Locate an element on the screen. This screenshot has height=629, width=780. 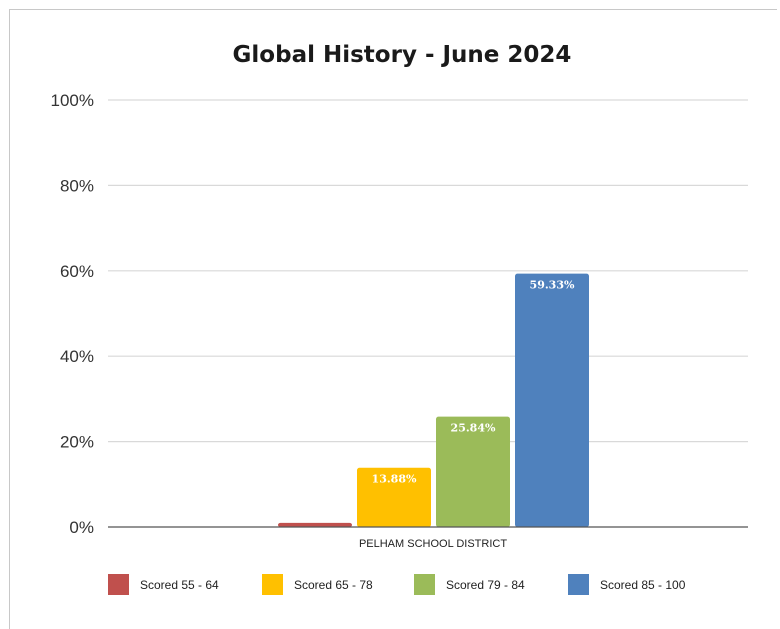
y-tick-label: 100% is located at coordinates (72, 100).